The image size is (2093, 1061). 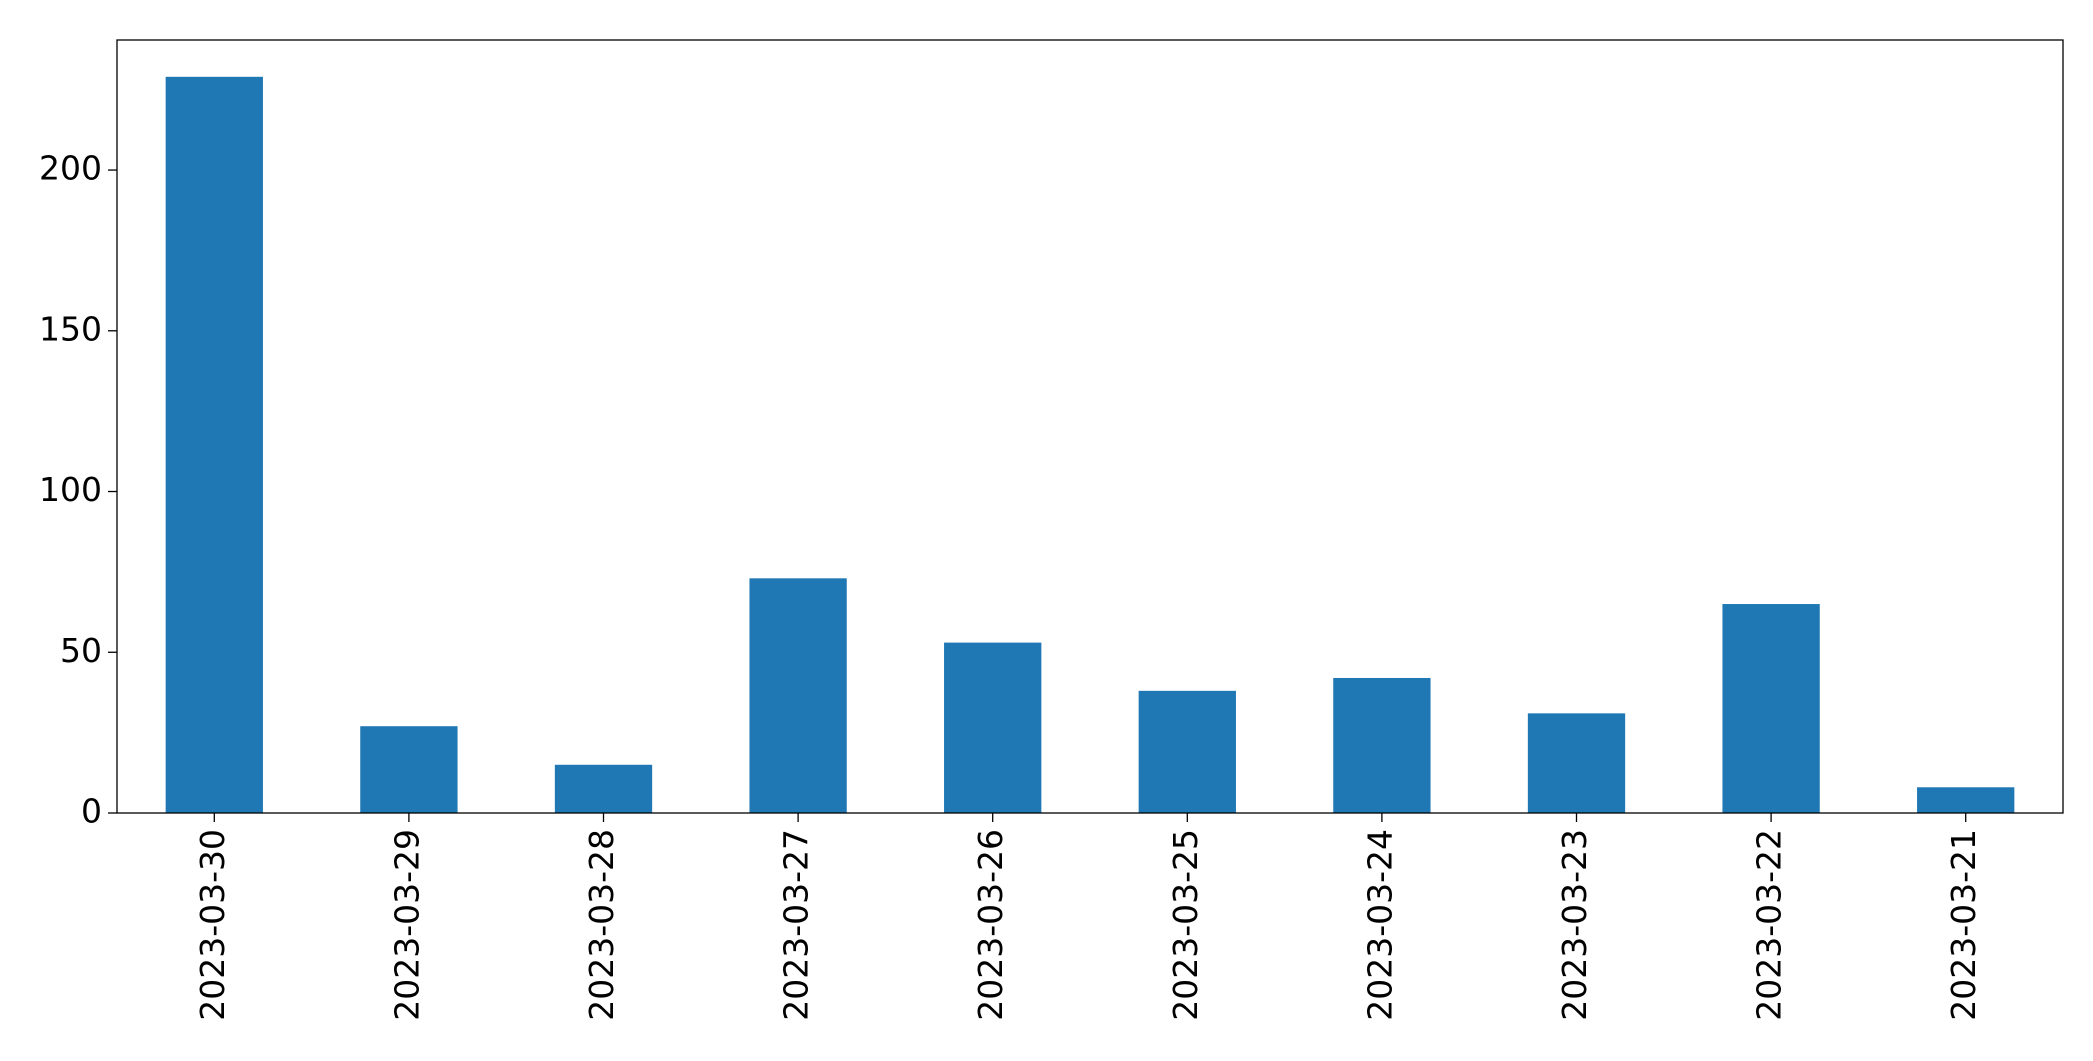 What do you see at coordinates (990, 925) in the screenshot?
I see `x-tick-label: 2023-03-26` at bounding box center [990, 925].